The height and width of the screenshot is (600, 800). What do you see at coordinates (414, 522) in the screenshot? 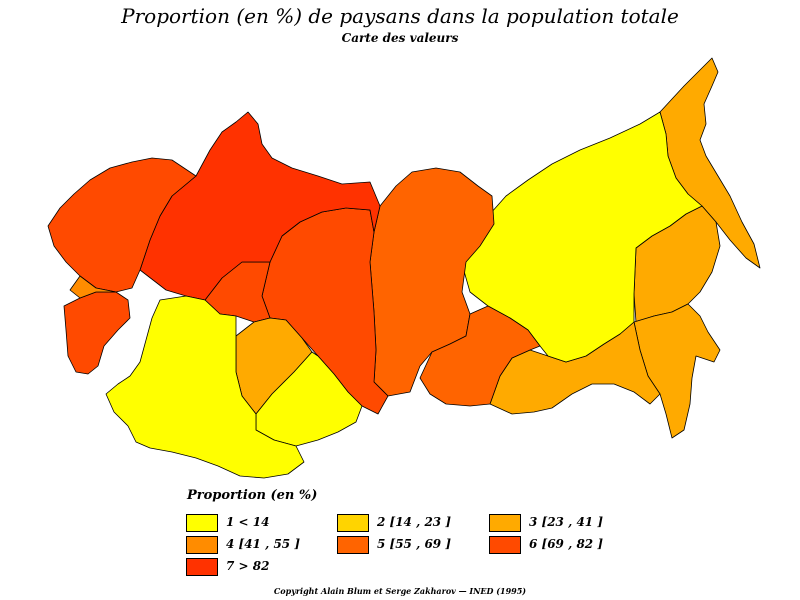
I see `legend-label: 2 [14 , 23 ]` at bounding box center [414, 522].